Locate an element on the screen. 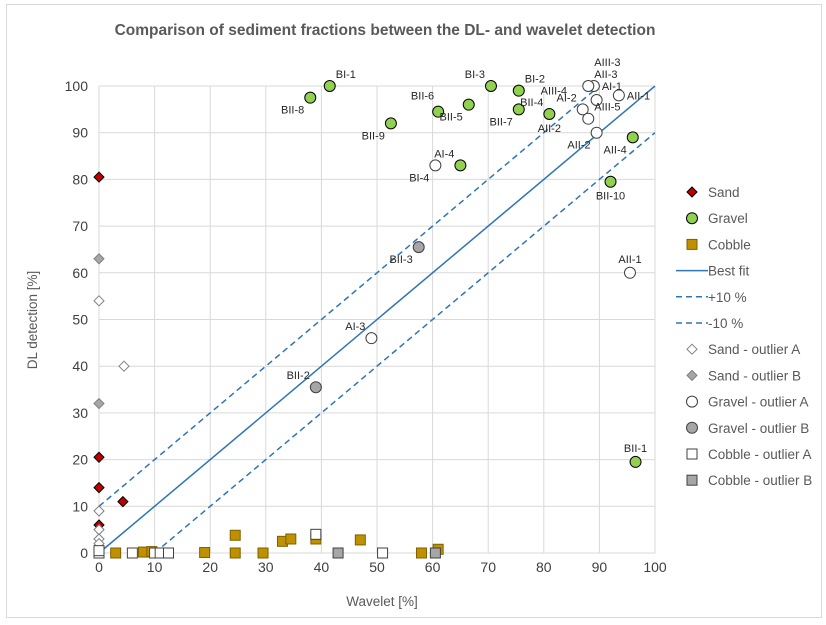 This screenshot has height=625, width=826. legend-label-sand-outlier-a: Sand - outlier A is located at coordinates (754, 349).